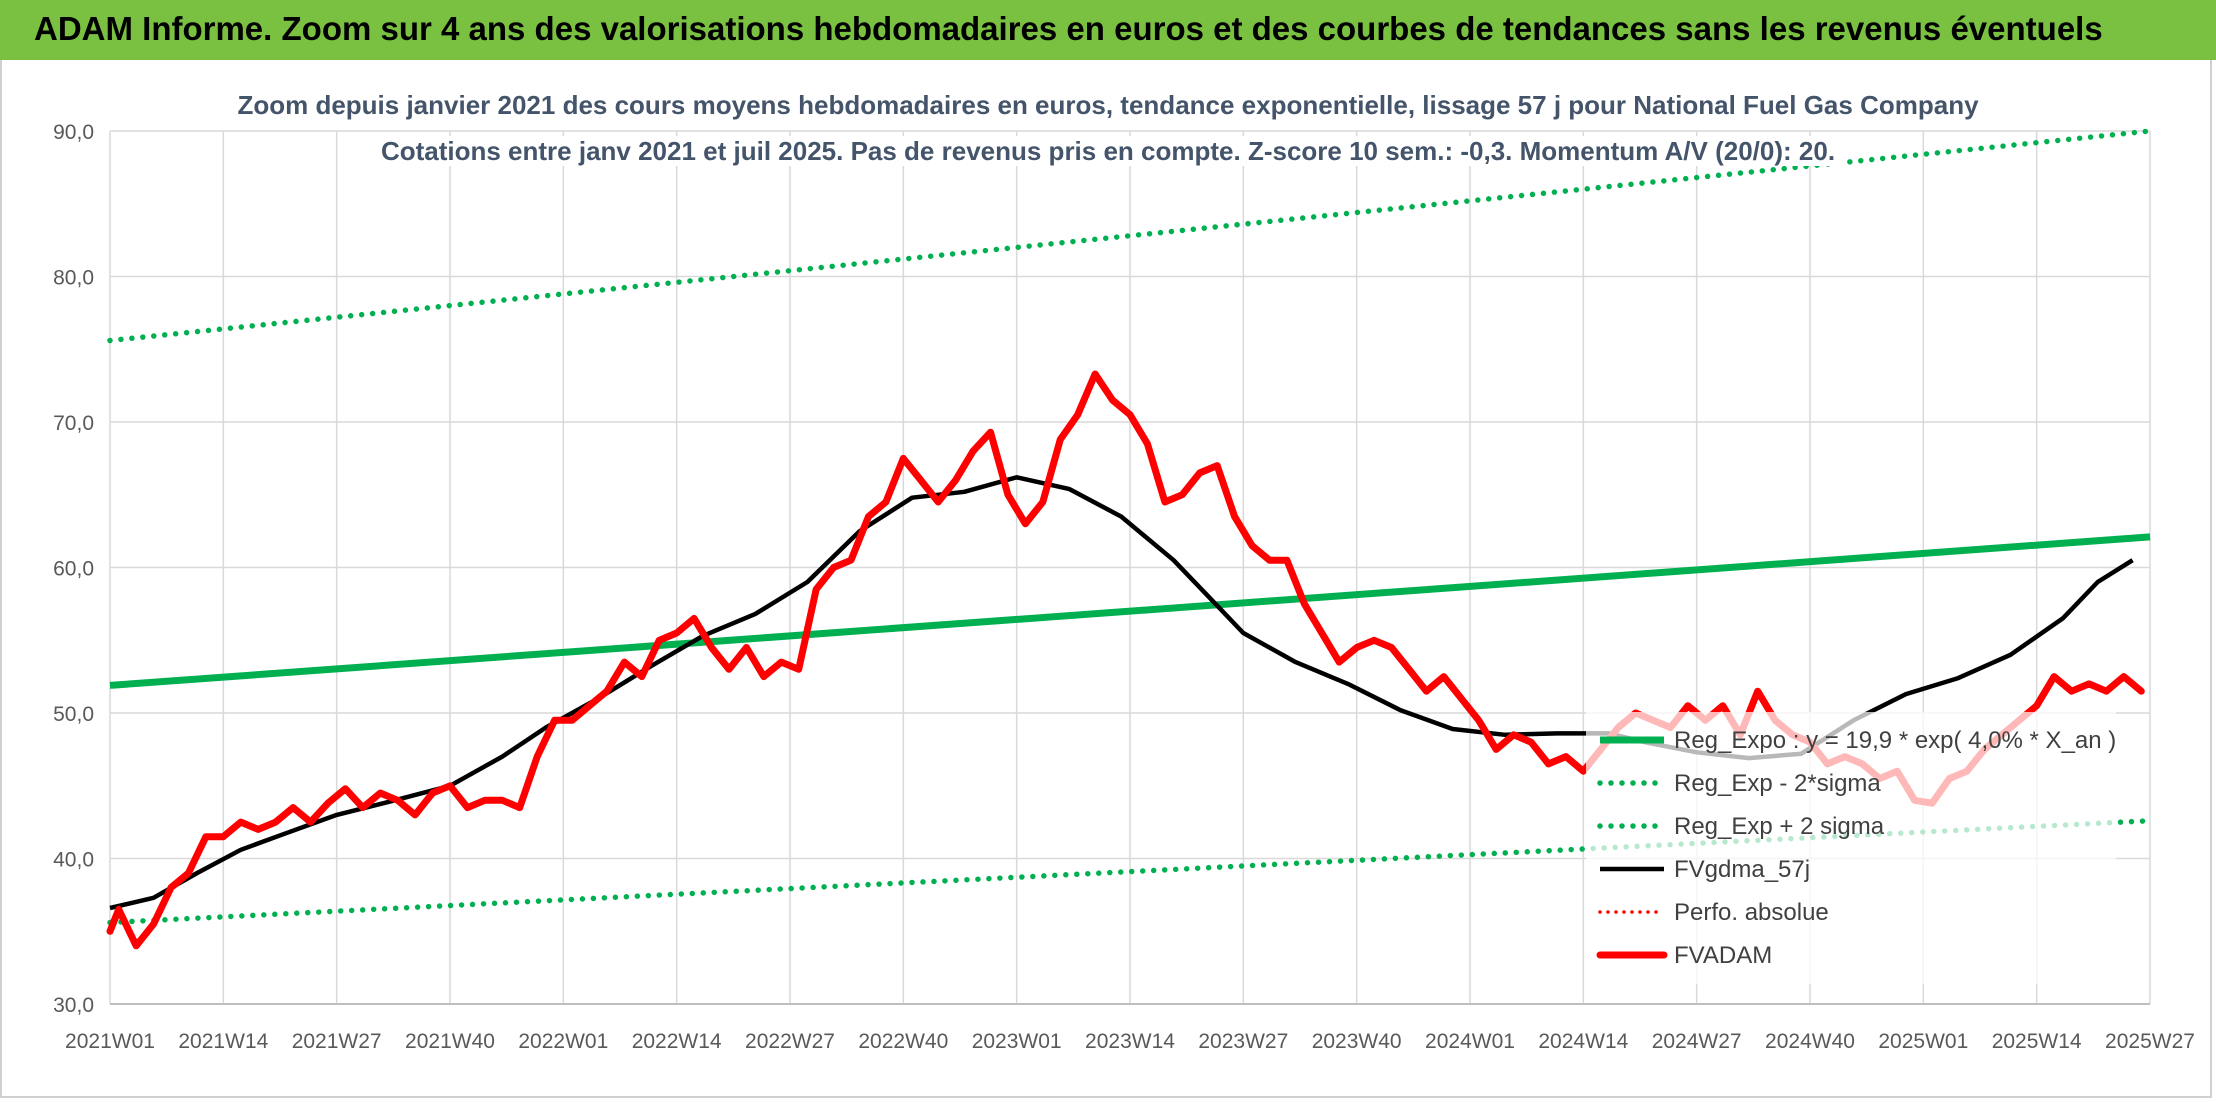 This screenshot has height=1102, width=2216. I want to click on x-tick-label: 2023W27, so click(1243, 1041).